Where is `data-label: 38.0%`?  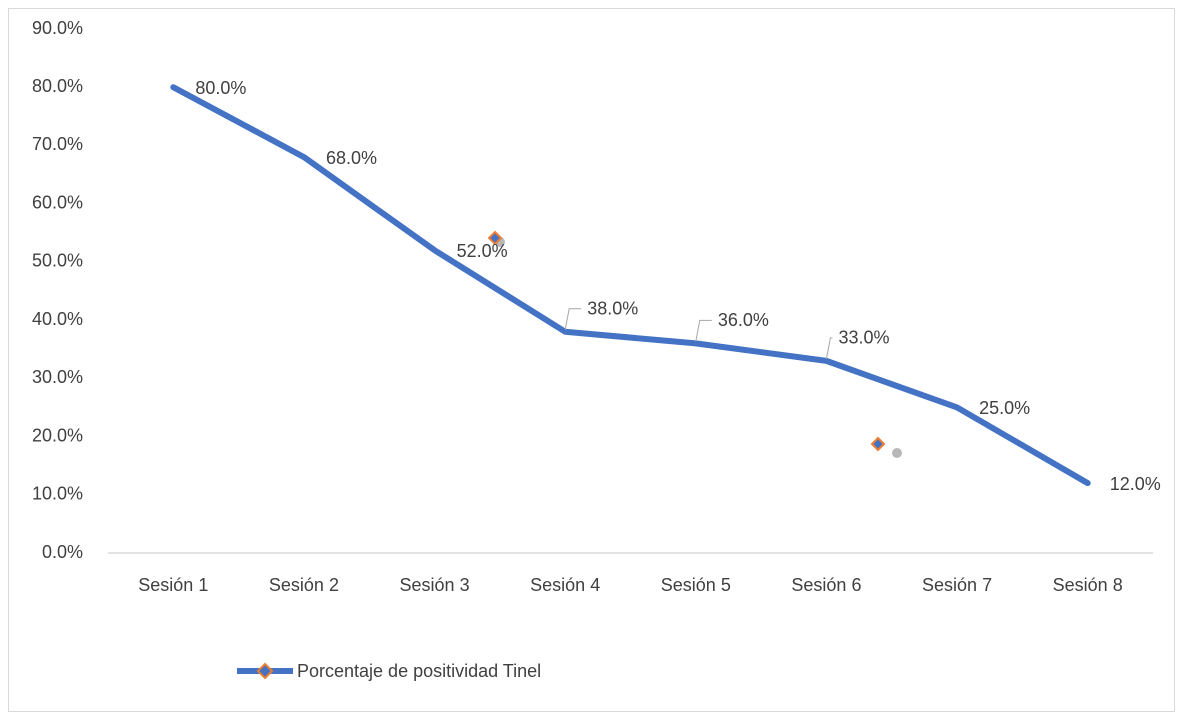 data-label: 38.0% is located at coordinates (612, 309).